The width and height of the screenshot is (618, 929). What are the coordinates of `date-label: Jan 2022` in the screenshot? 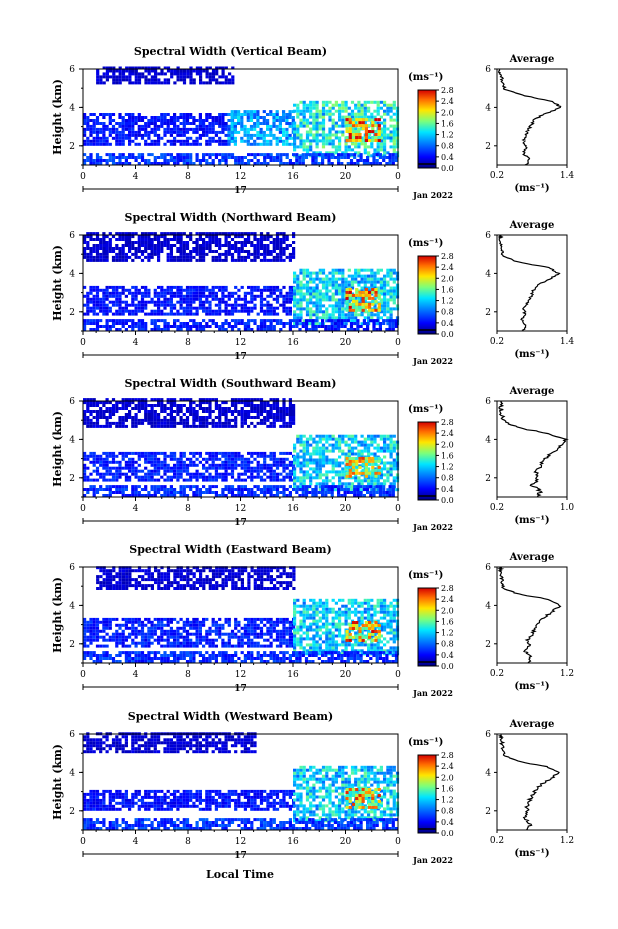 It's located at (432, 361).